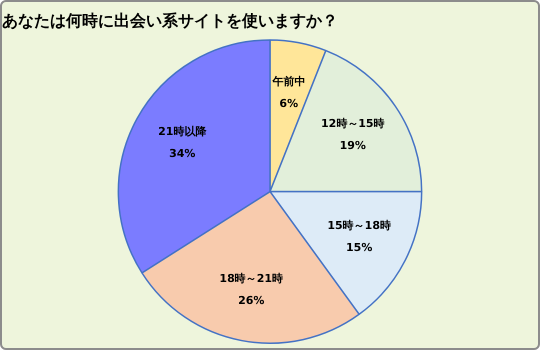  What do you see at coordinates (251, 278) in the screenshot?
I see `slice-label: 18時～21時` at bounding box center [251, 278].